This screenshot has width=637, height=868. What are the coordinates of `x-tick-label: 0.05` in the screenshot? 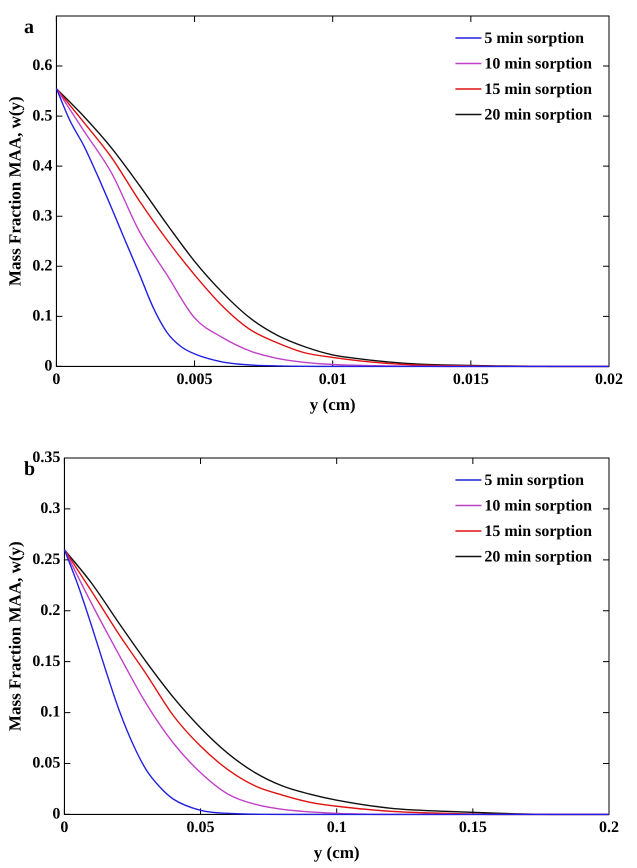 It's located at (200, 827).